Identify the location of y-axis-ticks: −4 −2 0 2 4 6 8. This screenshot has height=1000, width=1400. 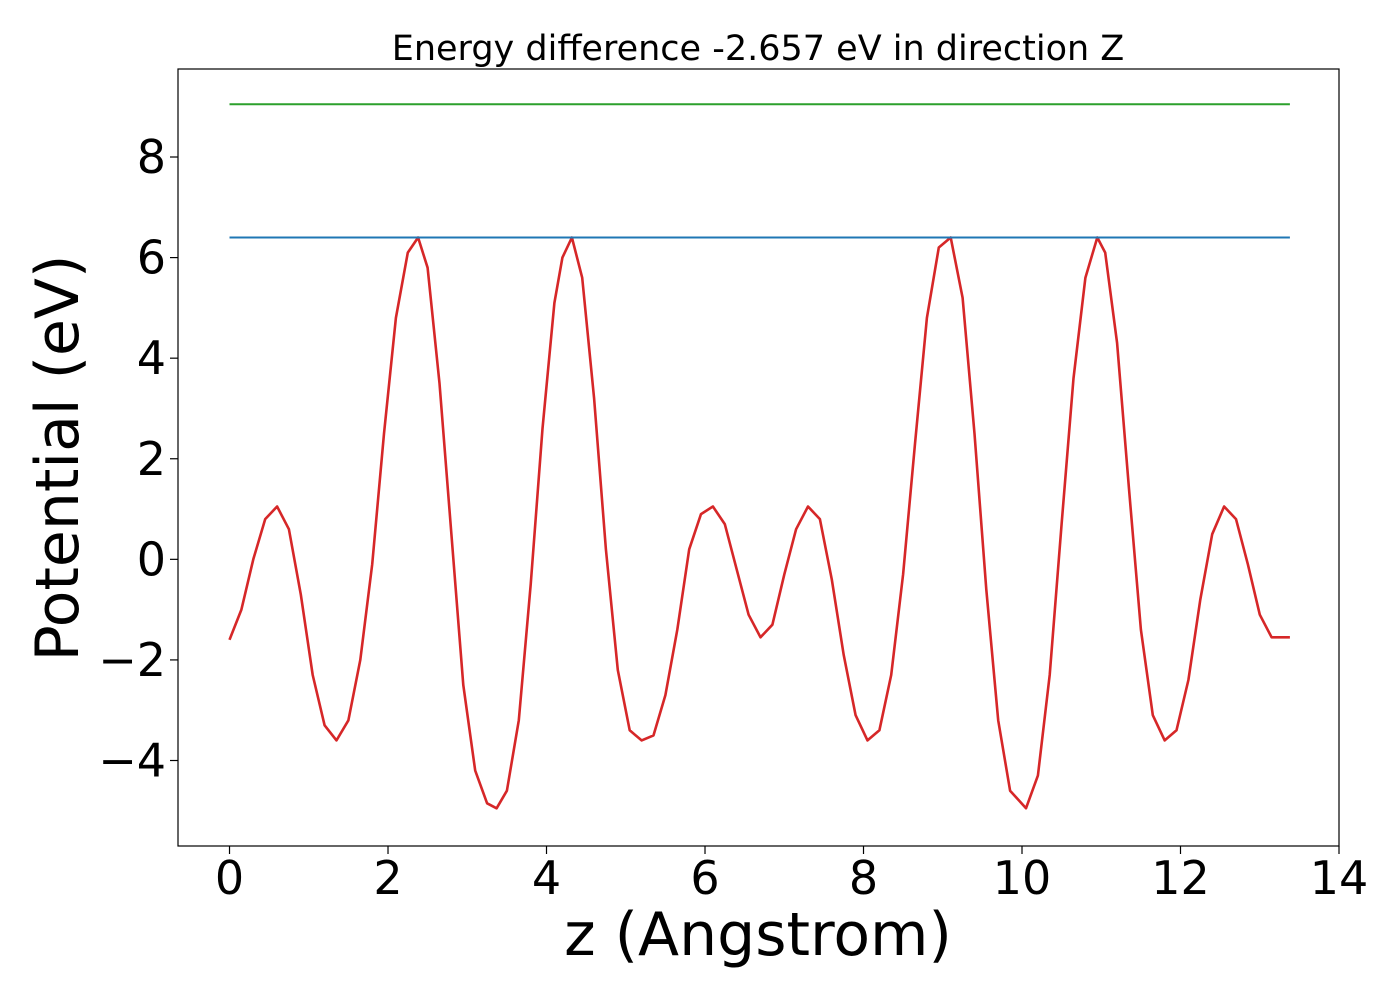
(138, 459).